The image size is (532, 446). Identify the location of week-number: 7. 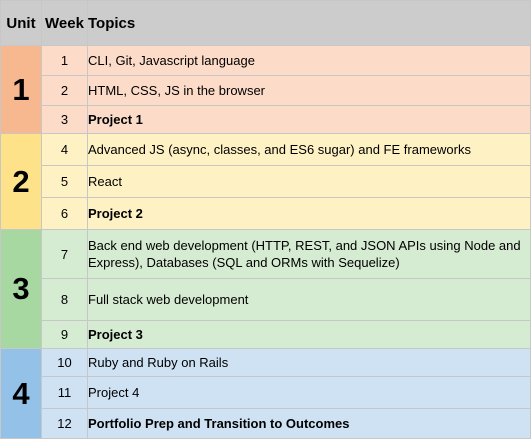
(64, 254).